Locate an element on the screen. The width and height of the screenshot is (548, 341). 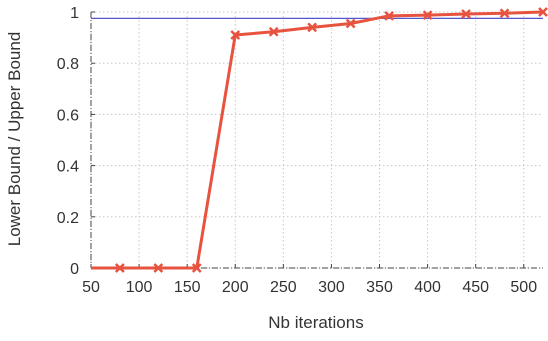
x-tick-label: 100 is located at coordinates (139, 287).